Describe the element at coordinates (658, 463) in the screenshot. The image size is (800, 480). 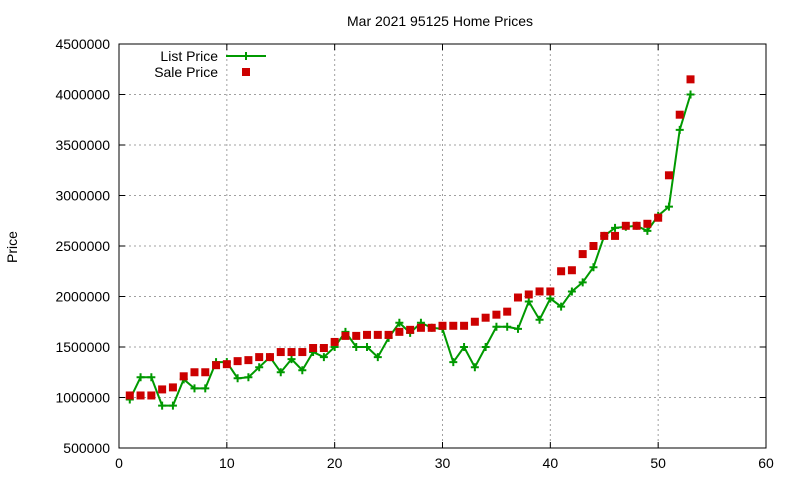
I see `x-tick-label: 50` at that location.